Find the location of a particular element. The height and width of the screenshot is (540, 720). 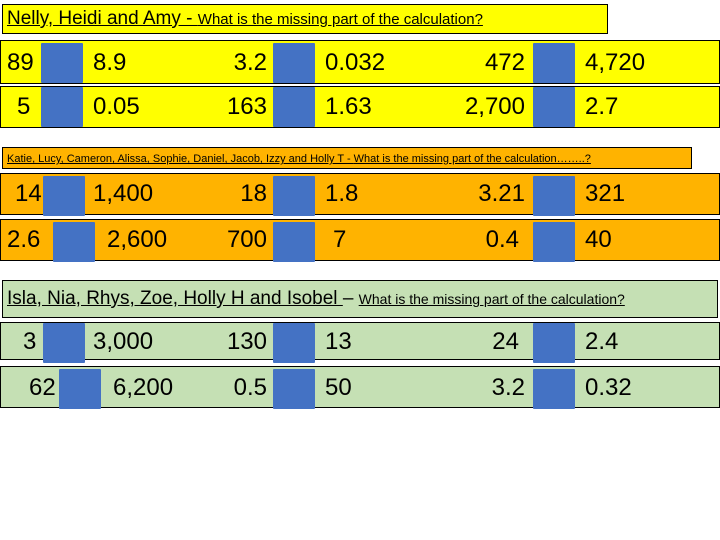

calc-result: 321 is located at coordinates (605, 193).